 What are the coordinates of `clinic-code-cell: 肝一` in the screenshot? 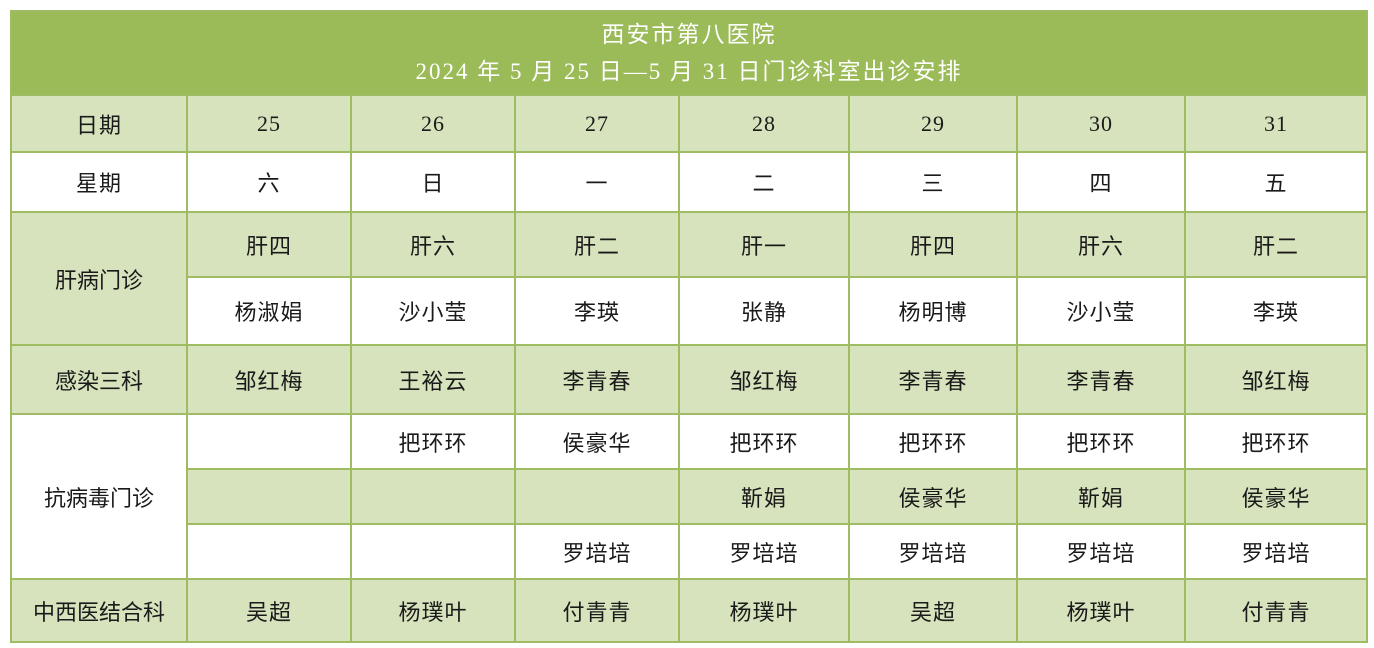 It's located at (764, 244).